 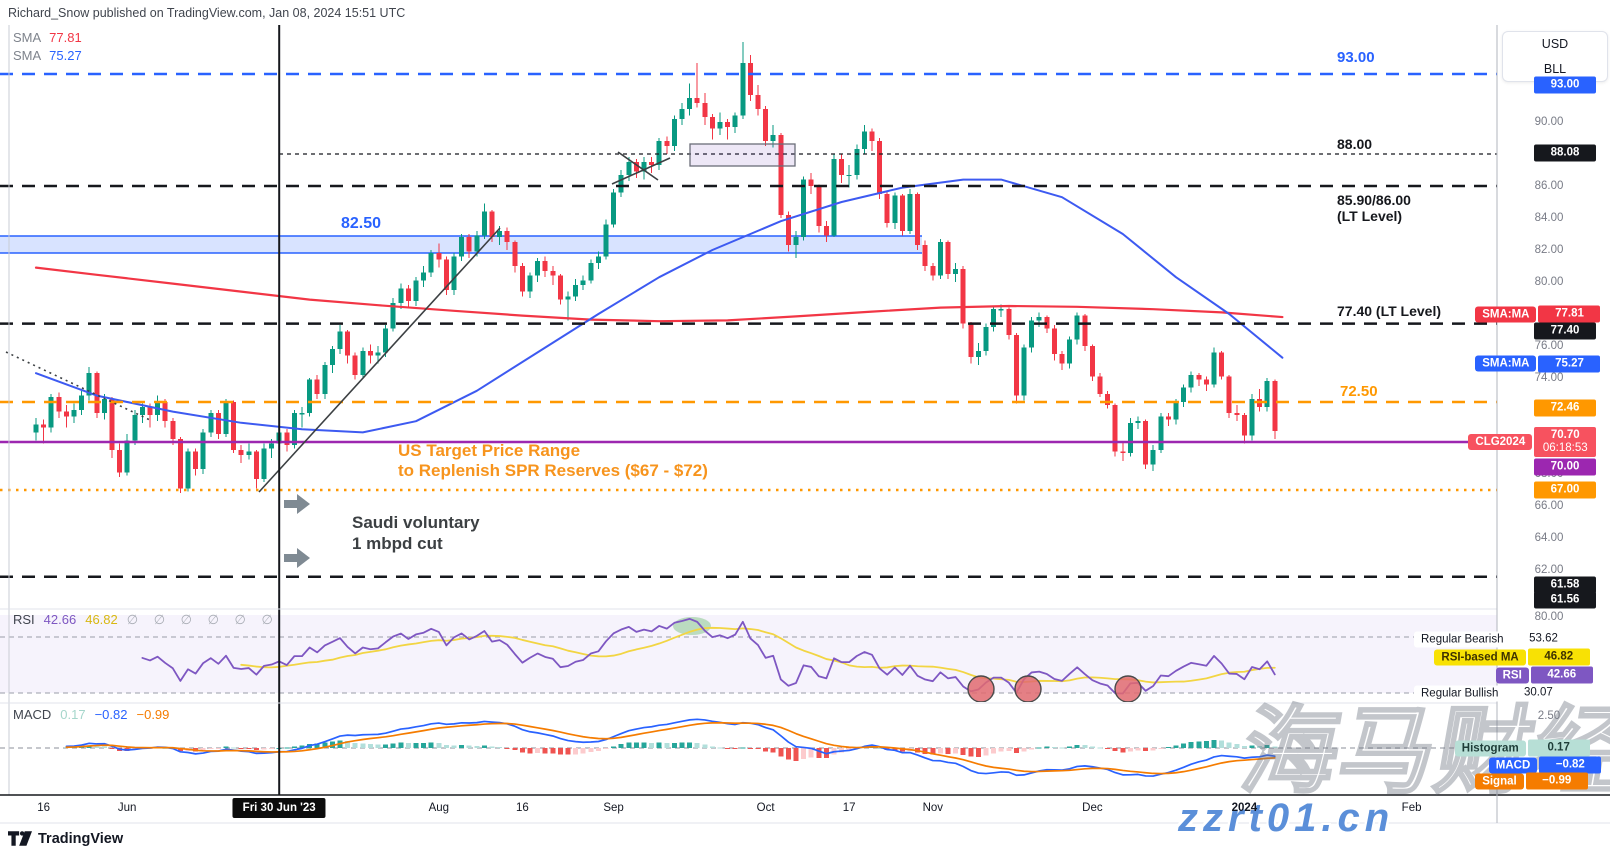 I want to click on level-label-93: 93.00, so click(x=1356, y=57).